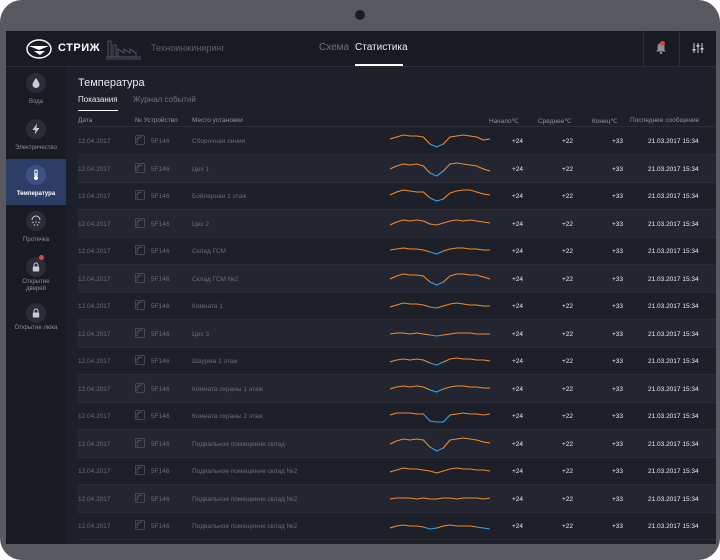  I want to click on sidebar-item-electricity: Электричество, so click(36, 136).